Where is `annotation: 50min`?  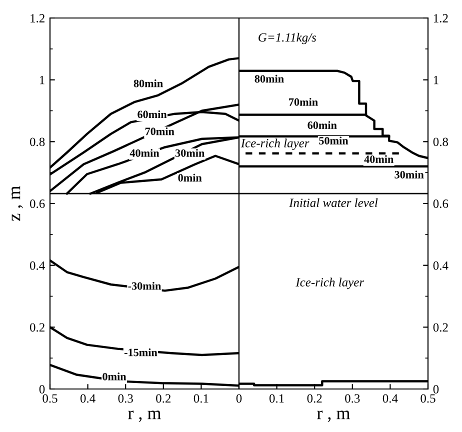
annotation: 50min is located at coordinates (333, 140).